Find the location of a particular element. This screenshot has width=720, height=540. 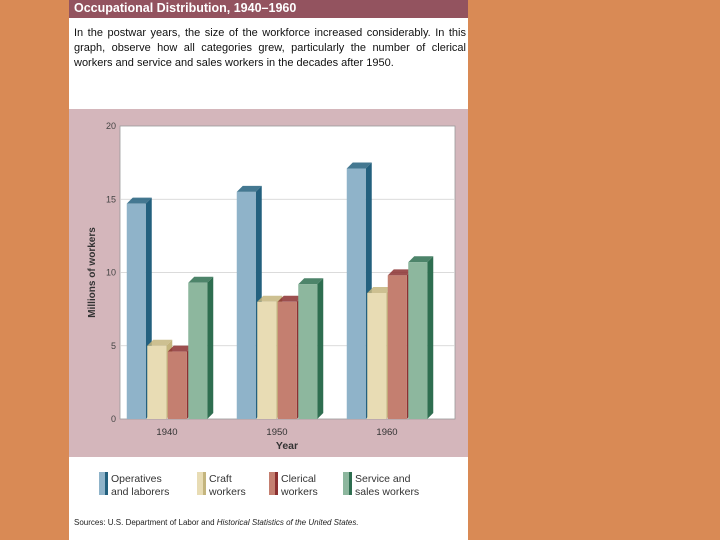

legend-label: Service and sales workers is located at coordinates (387, 485).